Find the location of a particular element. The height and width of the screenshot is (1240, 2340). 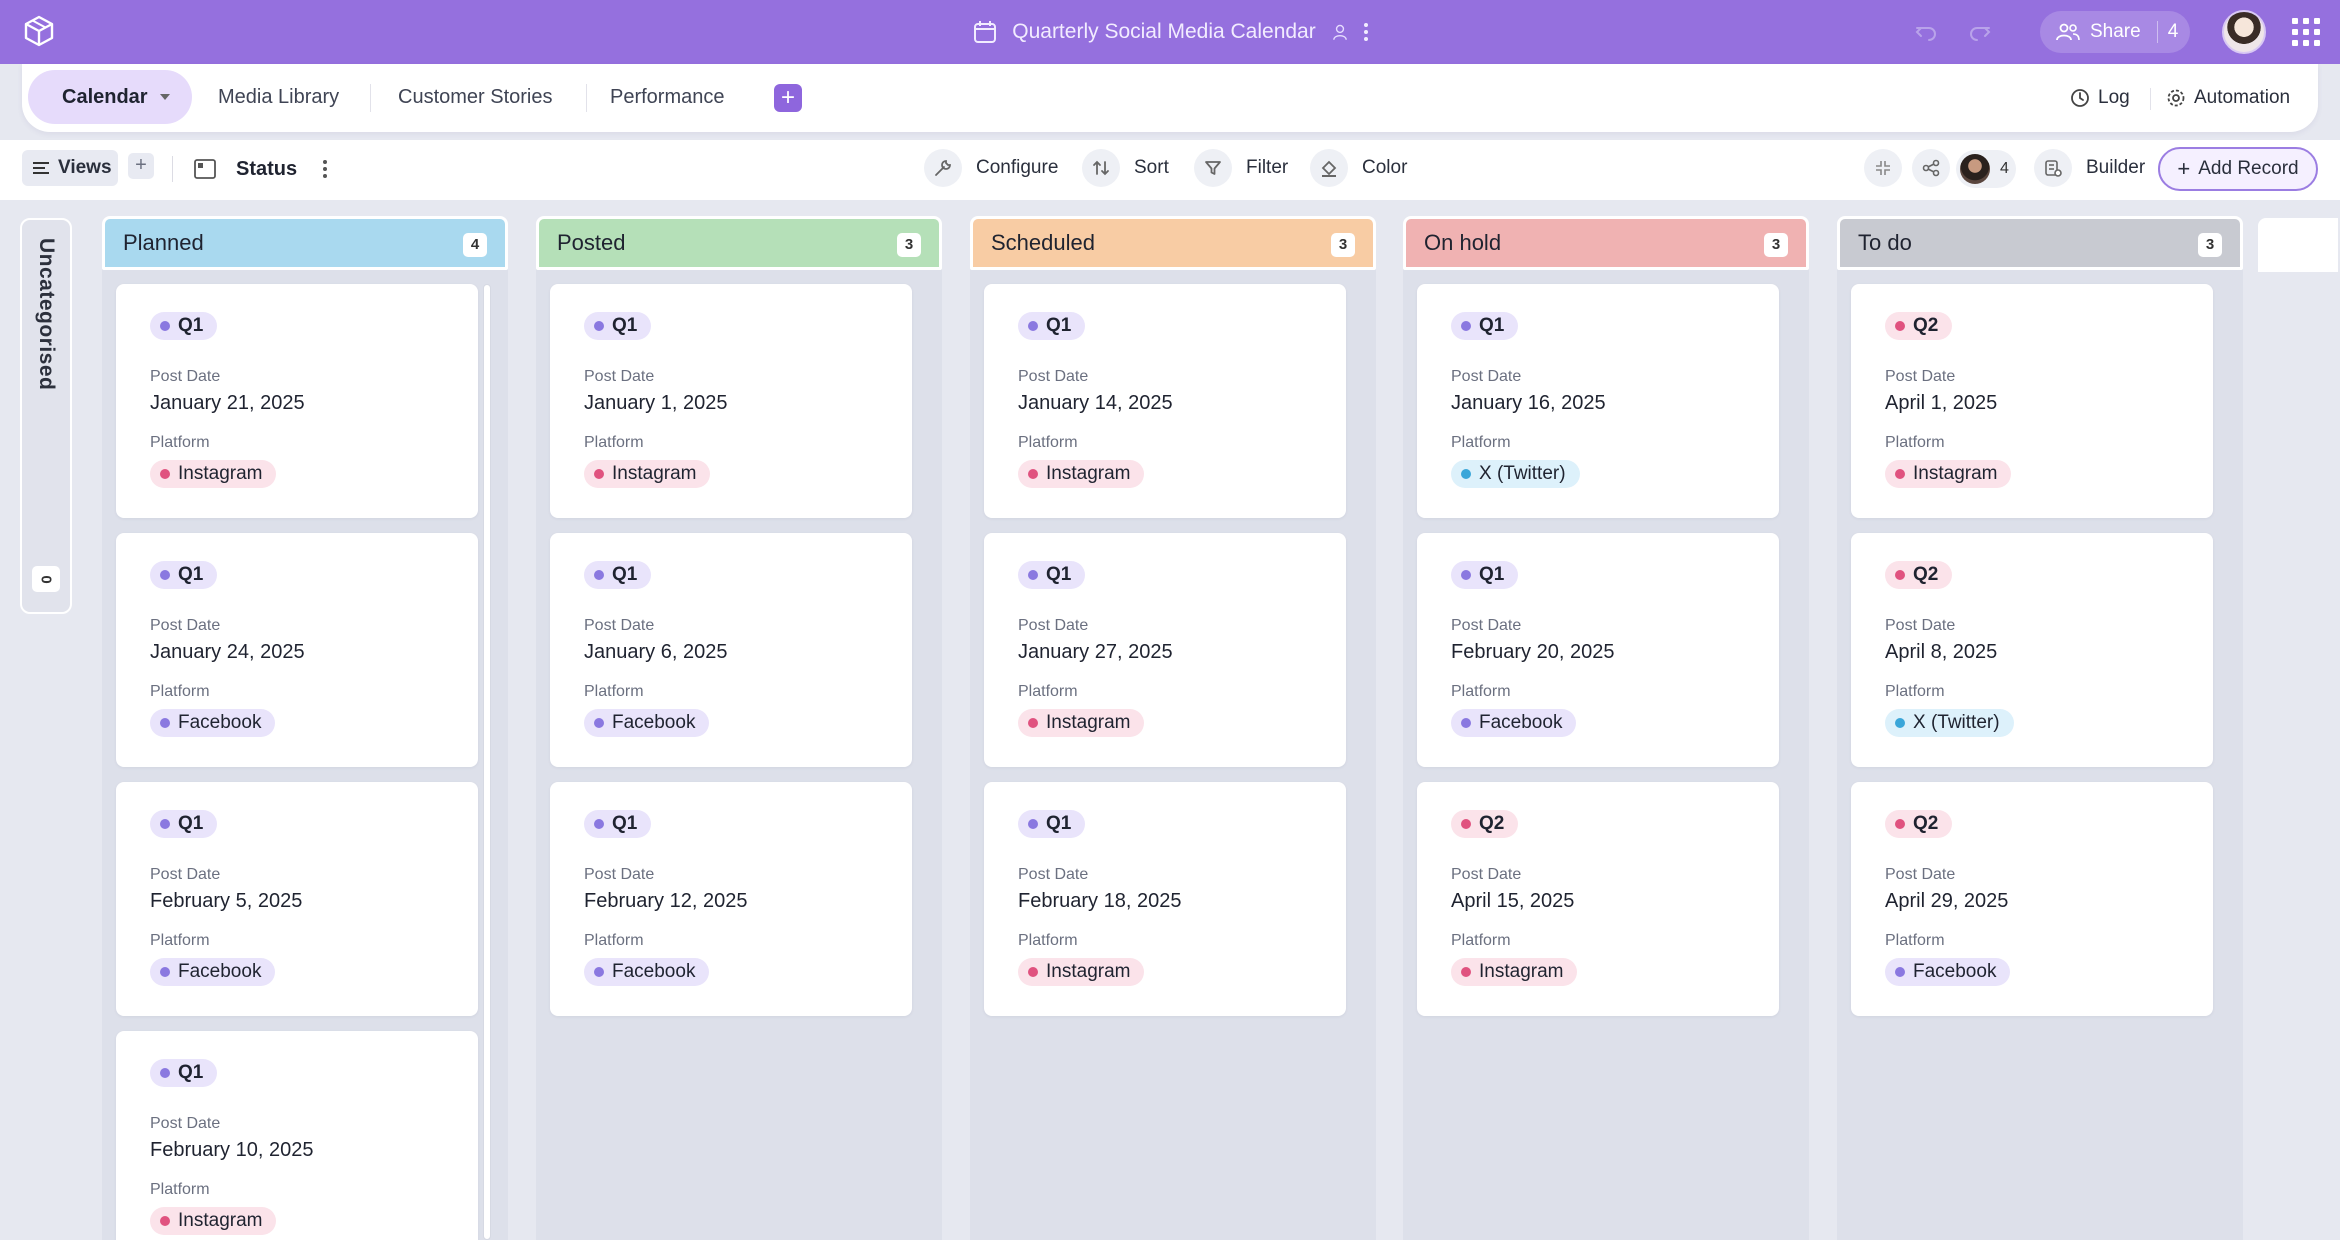

configure-button: Configure is located at coordinates (991, 168).